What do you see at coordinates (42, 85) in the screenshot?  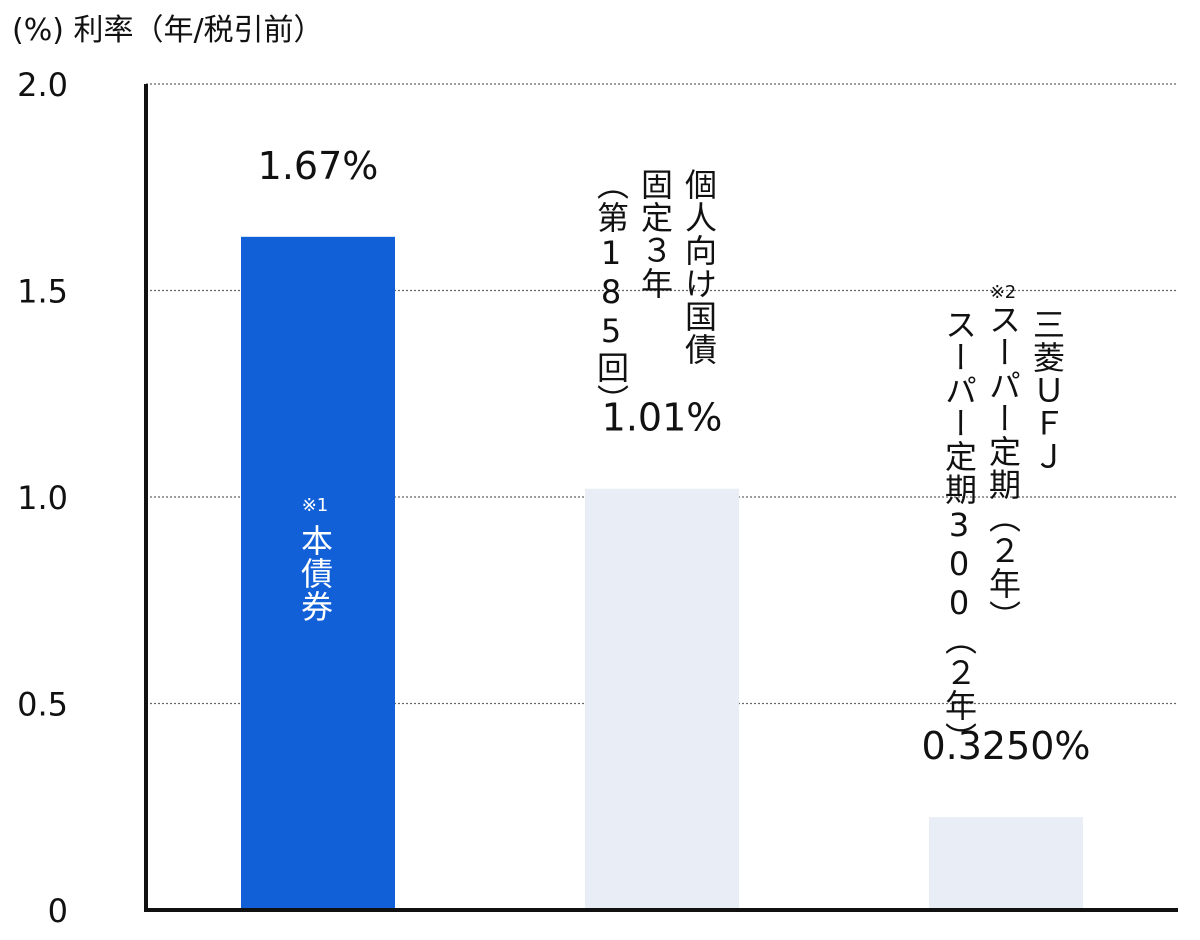 I see `y-tick-label: 2.0` at bounding box center [42, 85].